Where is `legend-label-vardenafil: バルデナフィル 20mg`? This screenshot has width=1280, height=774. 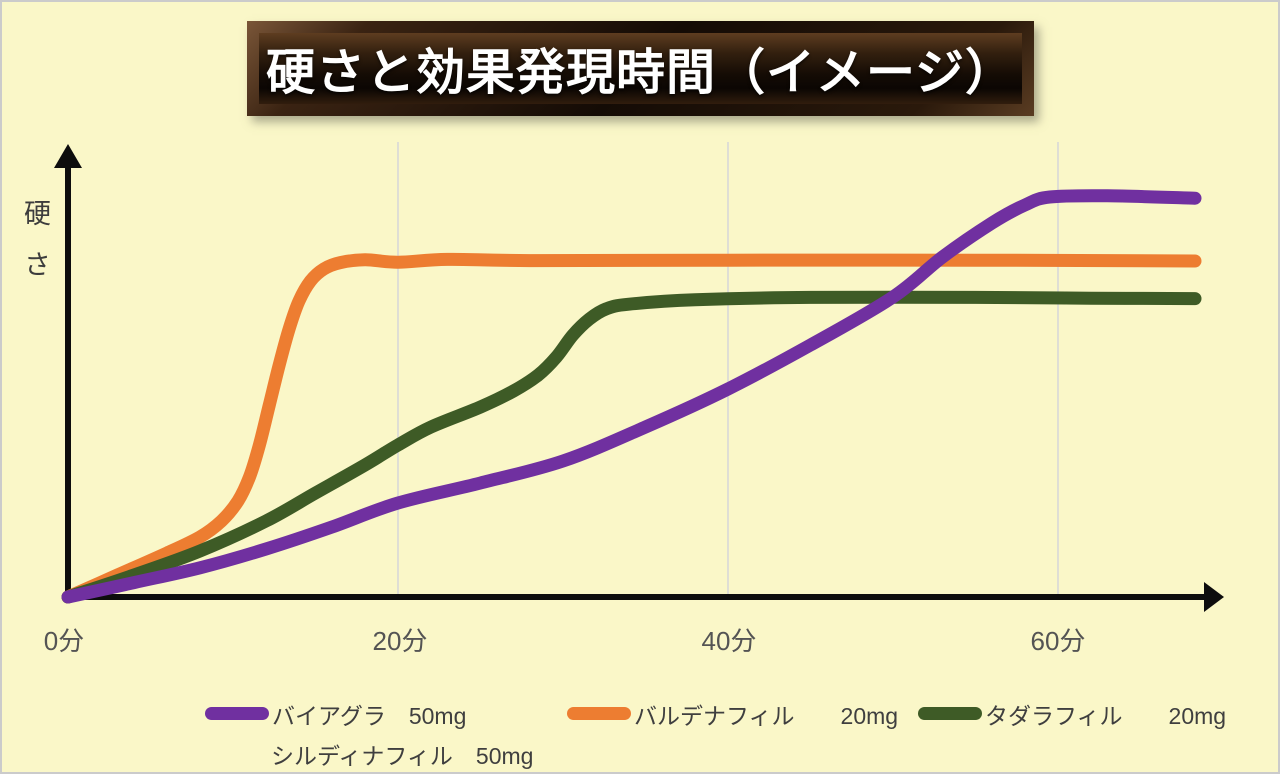 legend-label-vardenafil: バルデナフィル 20mg is located at coordinates (766, 715).